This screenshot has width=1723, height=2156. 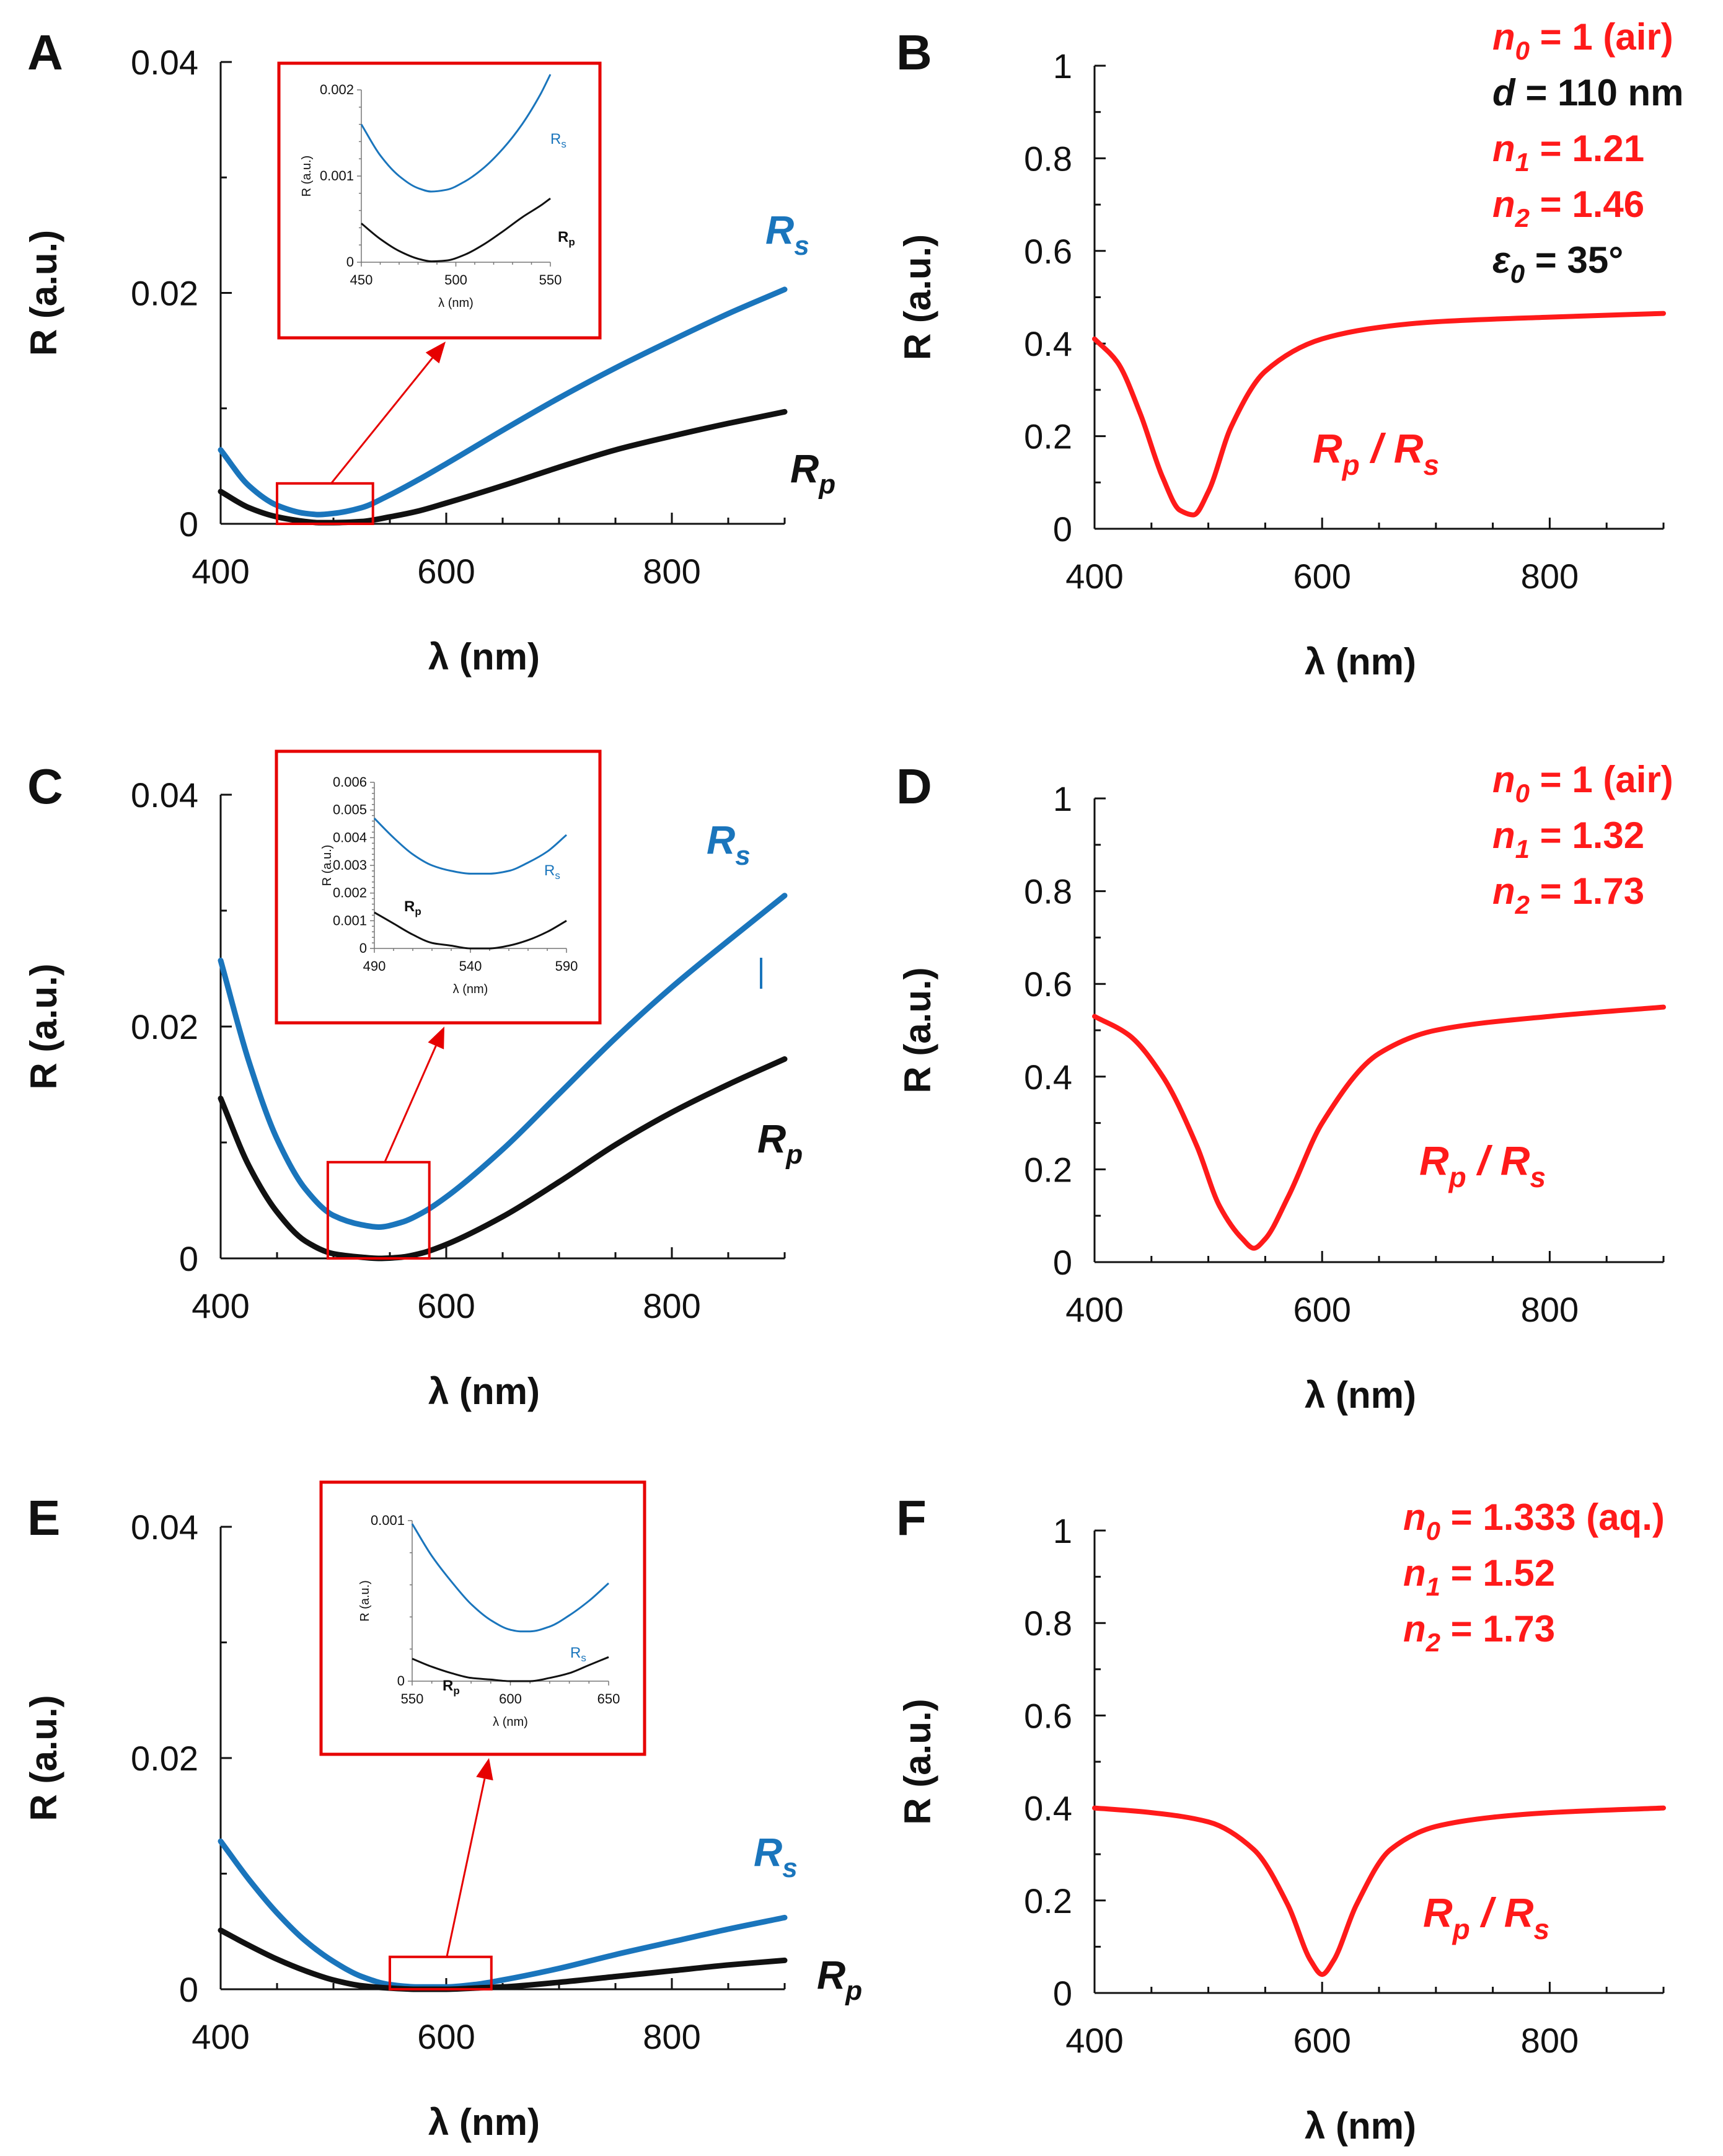 I want to click on parameter-n2: n2 = 1.46, so click(x=1568, y=208).